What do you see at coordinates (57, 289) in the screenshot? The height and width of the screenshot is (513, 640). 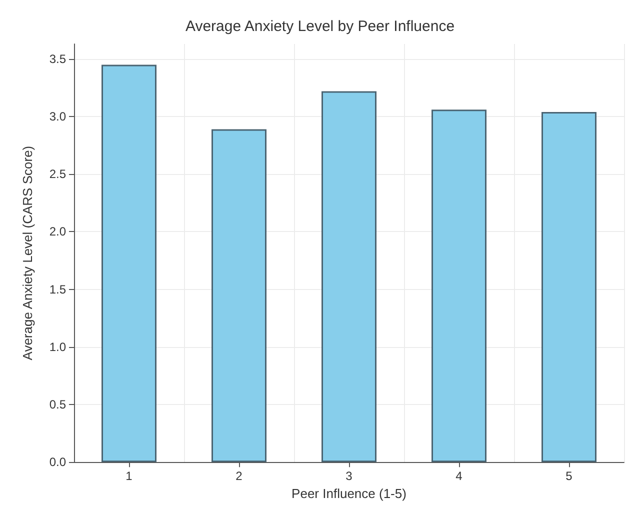 I see `y-tick-label: 1.5` at bounding box center [57, 289].